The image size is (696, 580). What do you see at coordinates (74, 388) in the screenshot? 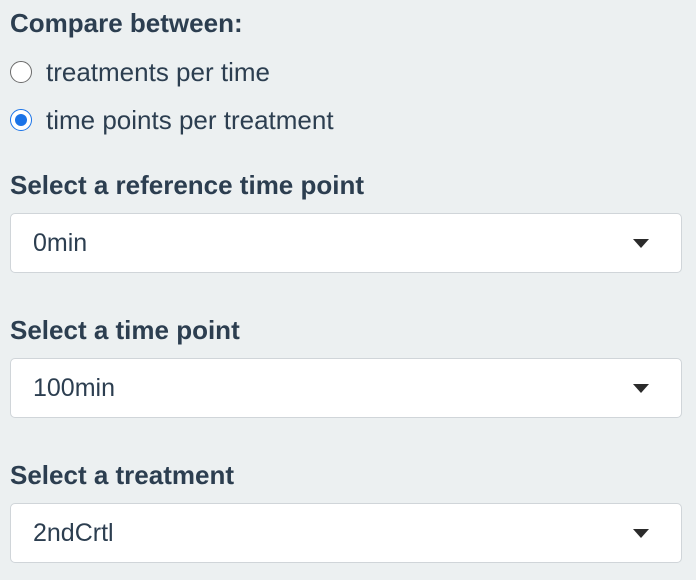
I see `time-point-value: 100min` at bounding box center [74, 388].